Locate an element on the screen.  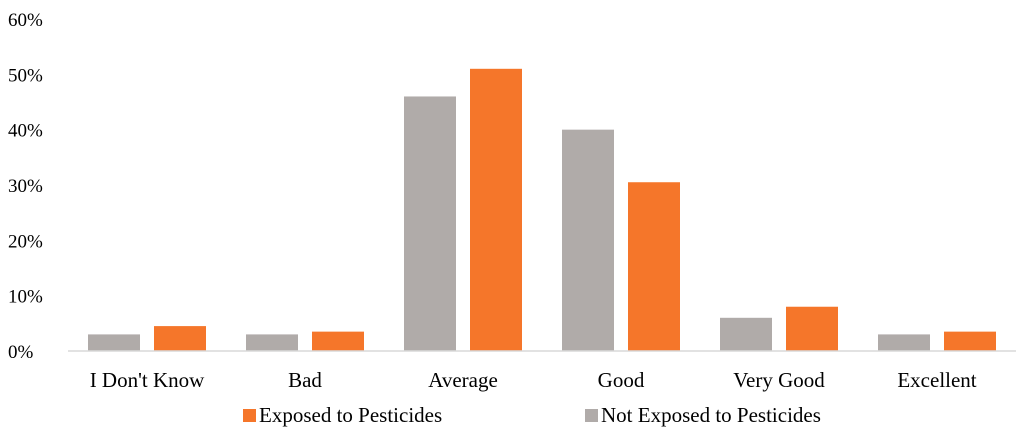
legend-label: Exposed to Pesticides is located at coordinates (350, 415).